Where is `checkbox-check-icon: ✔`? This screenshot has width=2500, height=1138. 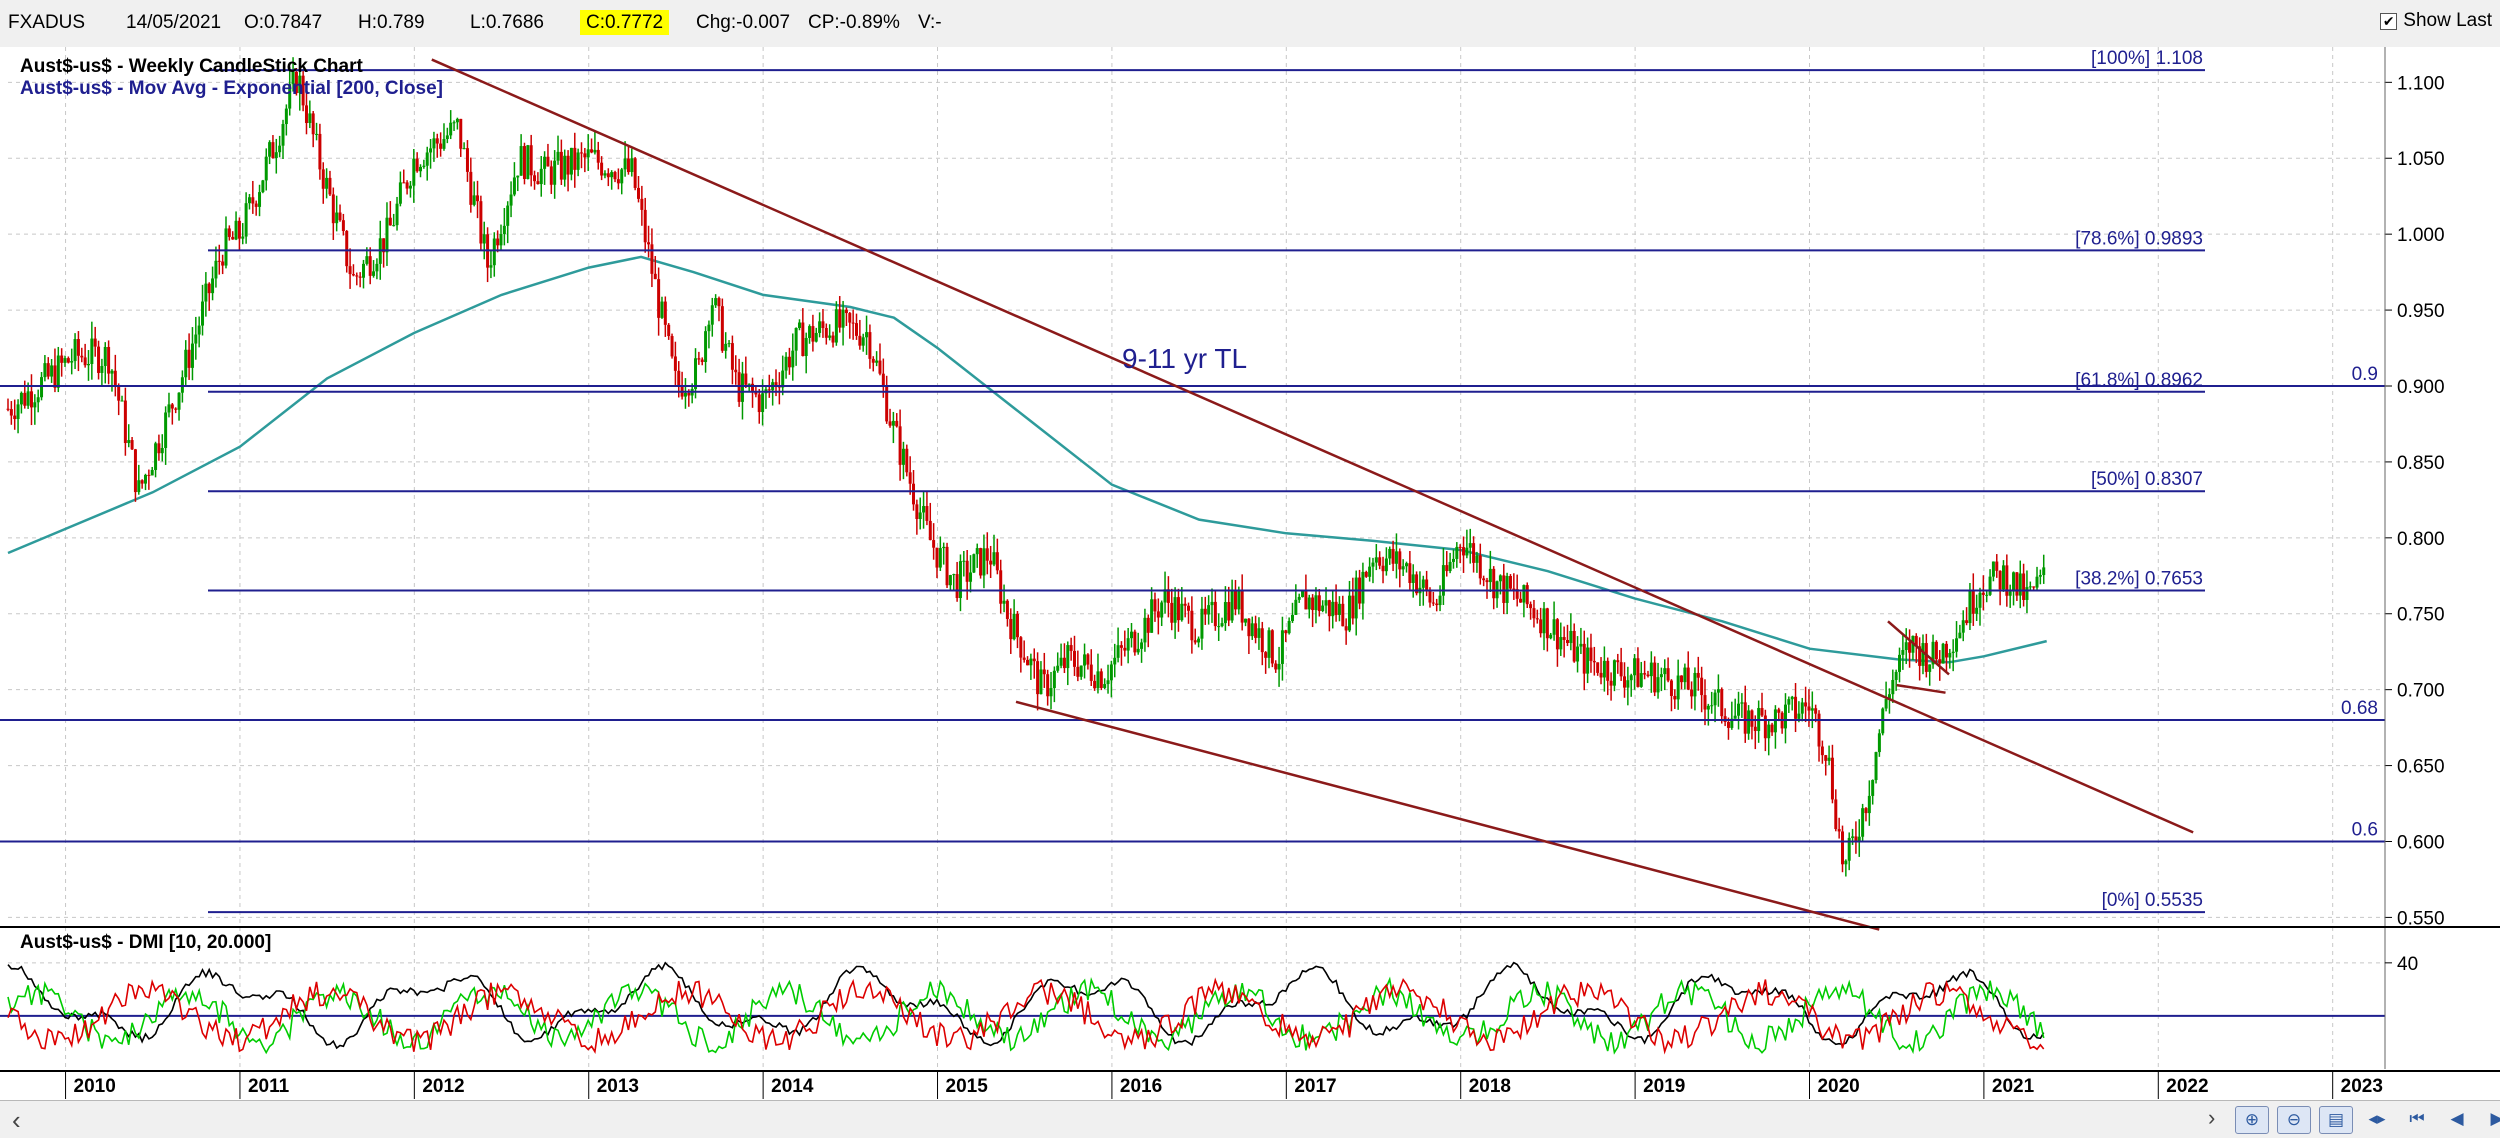 checkbox-check-icon: ✔ is located at coordinates (2389, 21).